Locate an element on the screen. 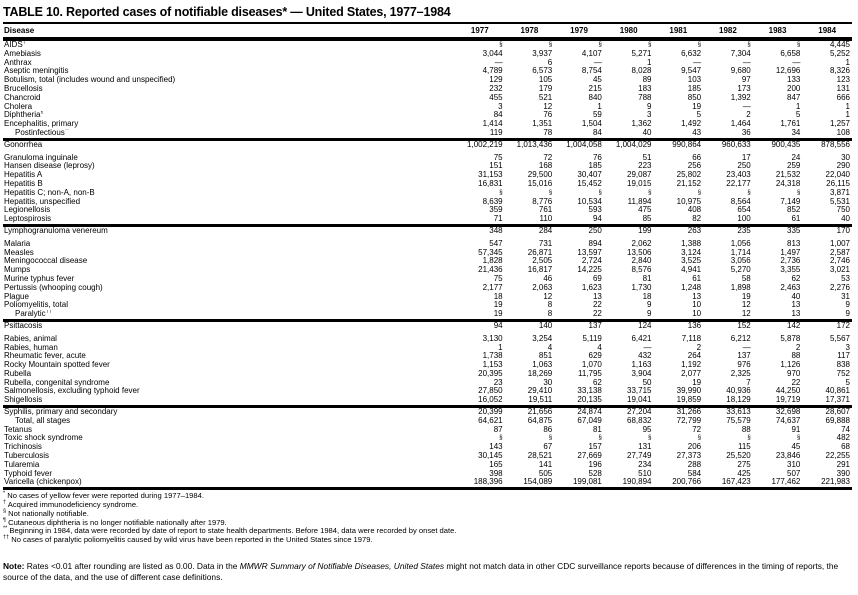 This screenshot has height=595, width=858. year-value-cell: 133 is located at coordinates (794, 80).